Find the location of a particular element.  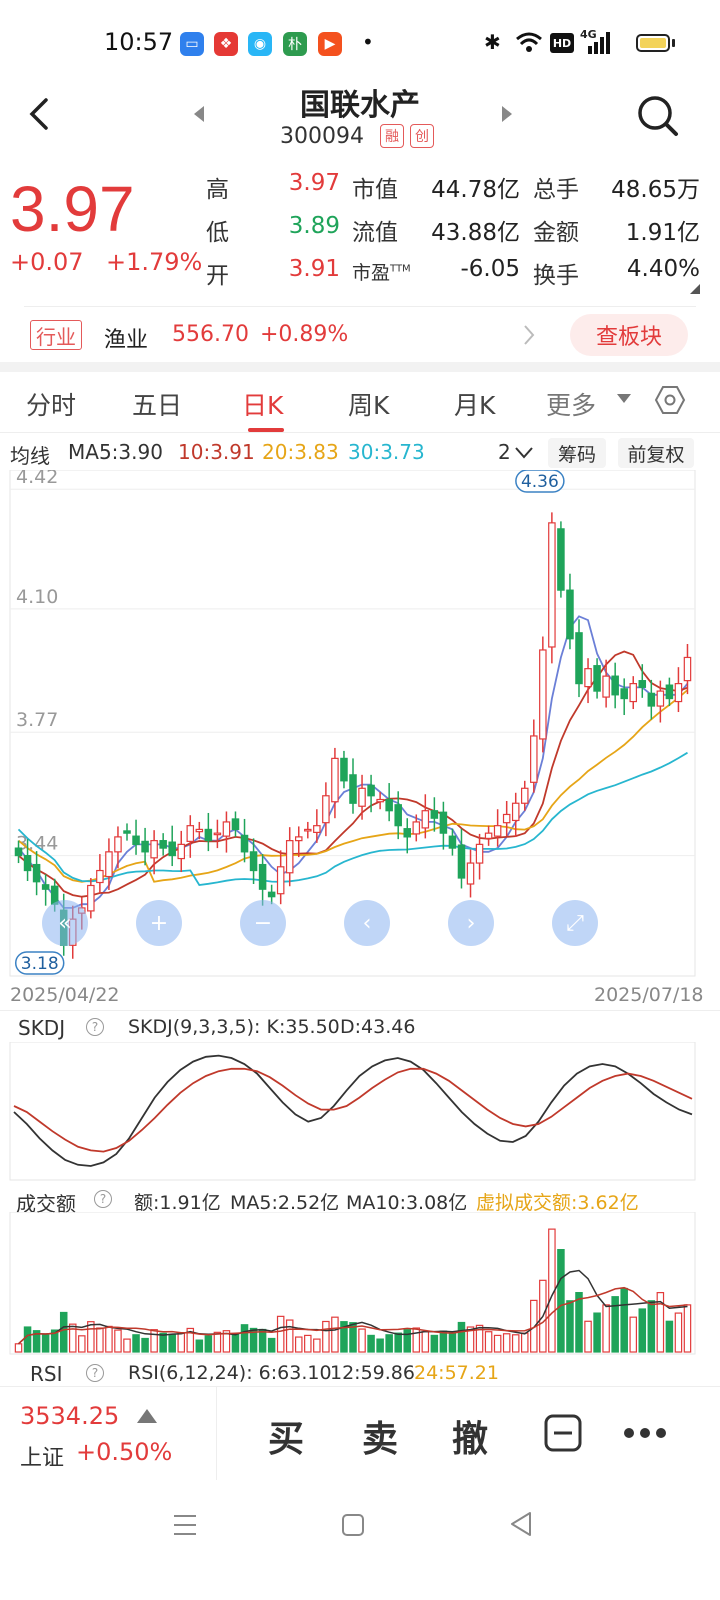

view-board-button: 查板块 is located at coordinates (629, 335).